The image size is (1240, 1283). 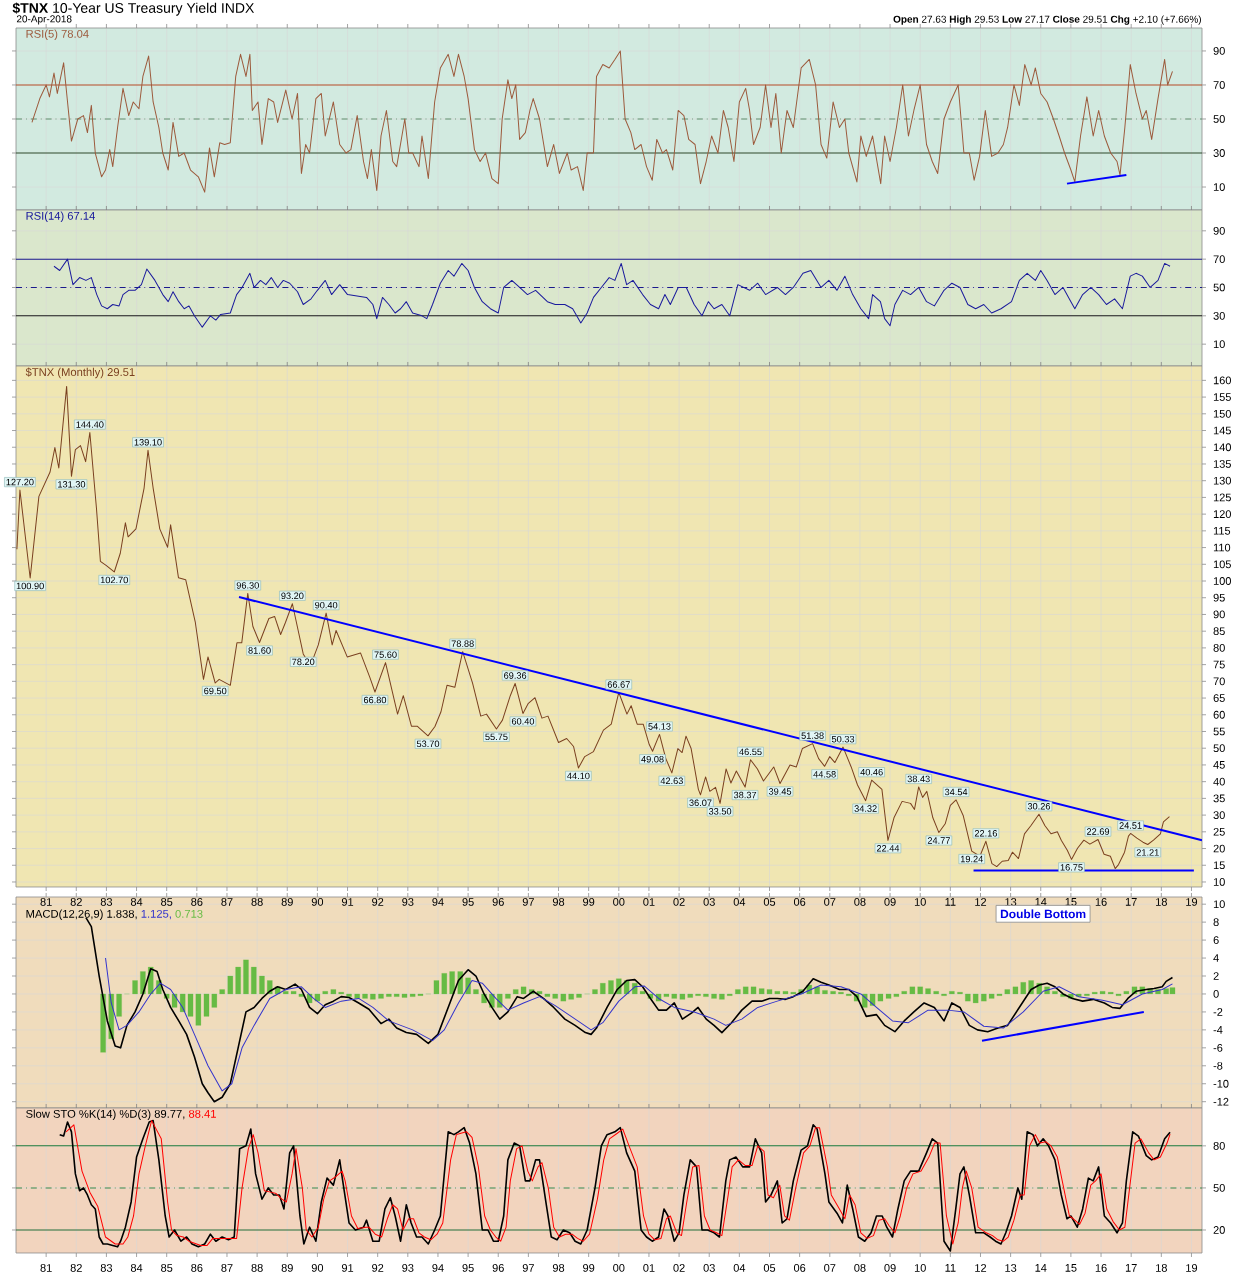 What do you see at coordinates (259, 650) in the screenshot?
I see `annotation: 81.60` at bounding box center [259, 650].